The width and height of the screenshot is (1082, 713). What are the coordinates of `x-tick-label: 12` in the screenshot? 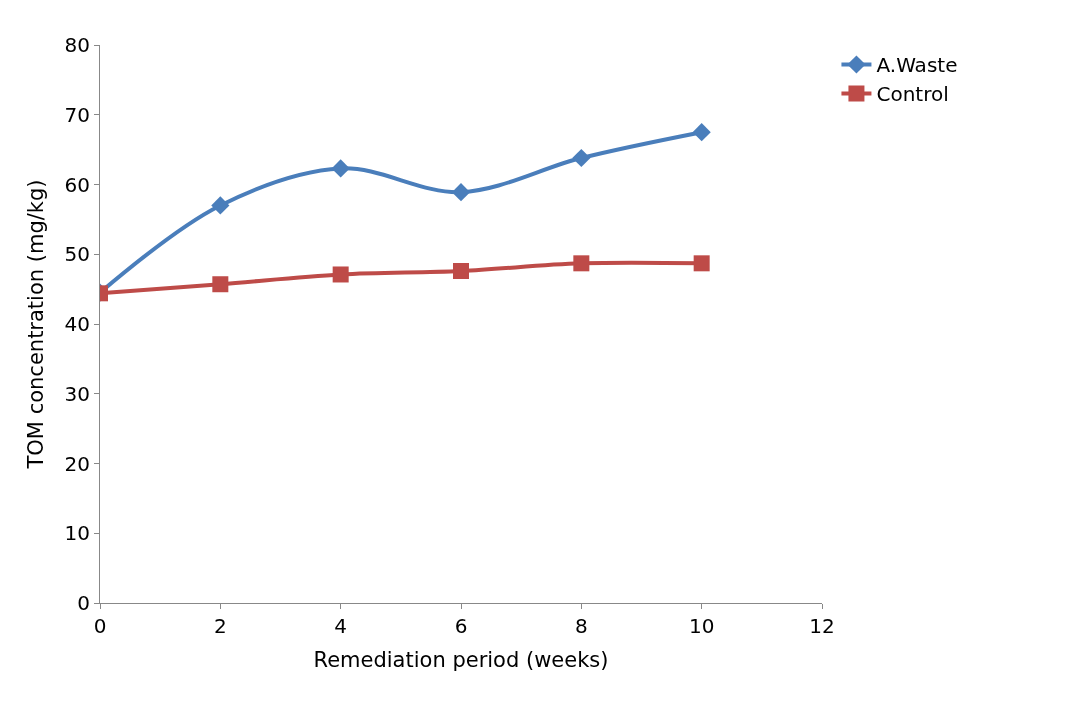 It's located at (822, 626).